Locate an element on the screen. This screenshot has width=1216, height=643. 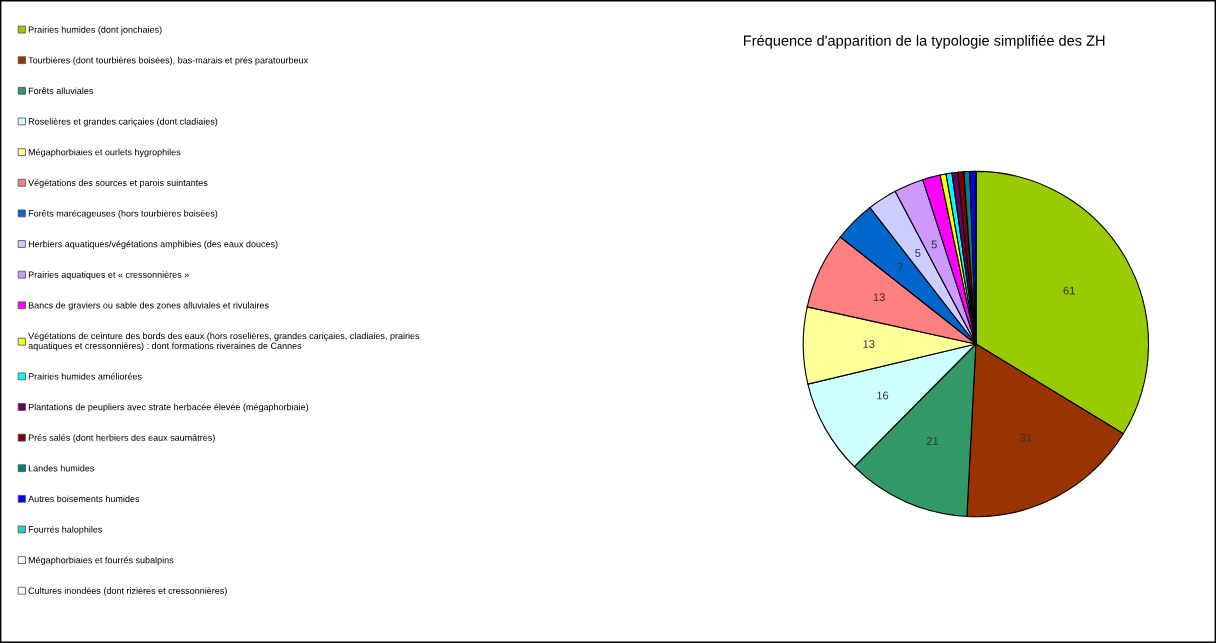
legend-label: Tourbières (dont tourbières boisées), bas-marais et prés paratourbeux is located at coordinates (168, 61).